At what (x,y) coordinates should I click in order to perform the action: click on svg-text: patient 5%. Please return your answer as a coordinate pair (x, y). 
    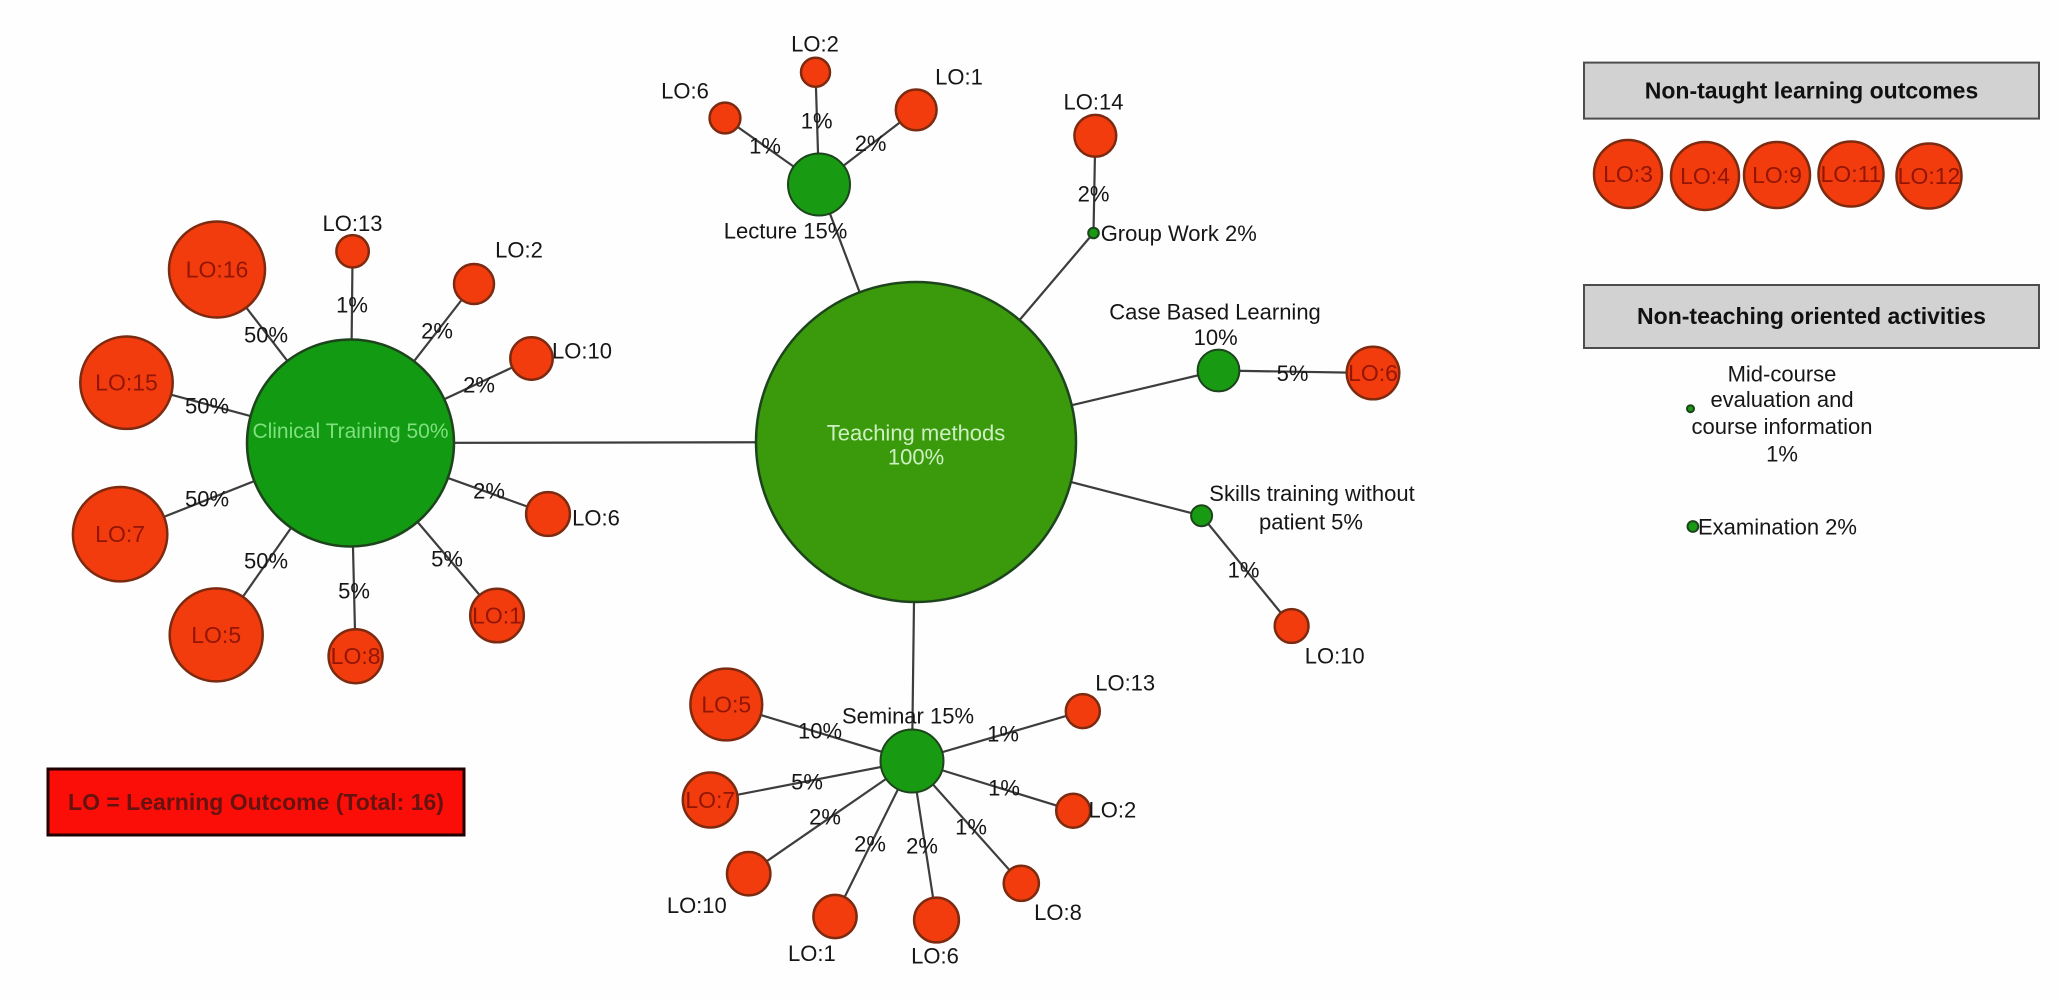
    Looking at the image, I should click on (1311, 522).